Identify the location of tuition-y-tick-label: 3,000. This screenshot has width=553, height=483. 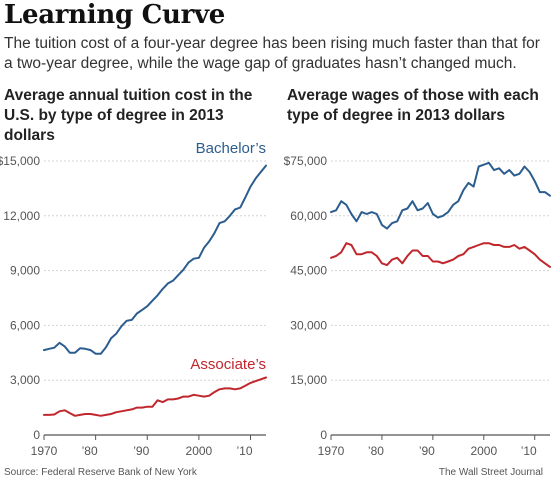
(25, 380).